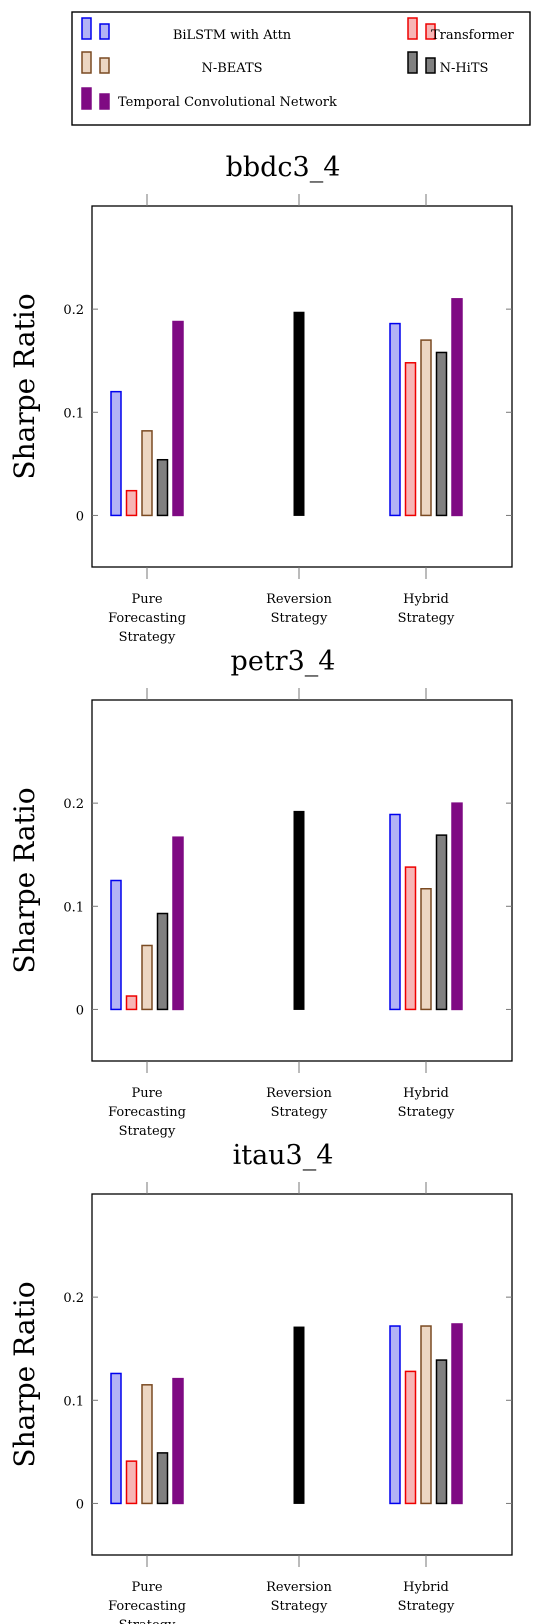  What do you see at coordinates (232, 35) in the screenshot?
I see `legend-label: BiLSTM with Attn` at bounding box center [232, 35].